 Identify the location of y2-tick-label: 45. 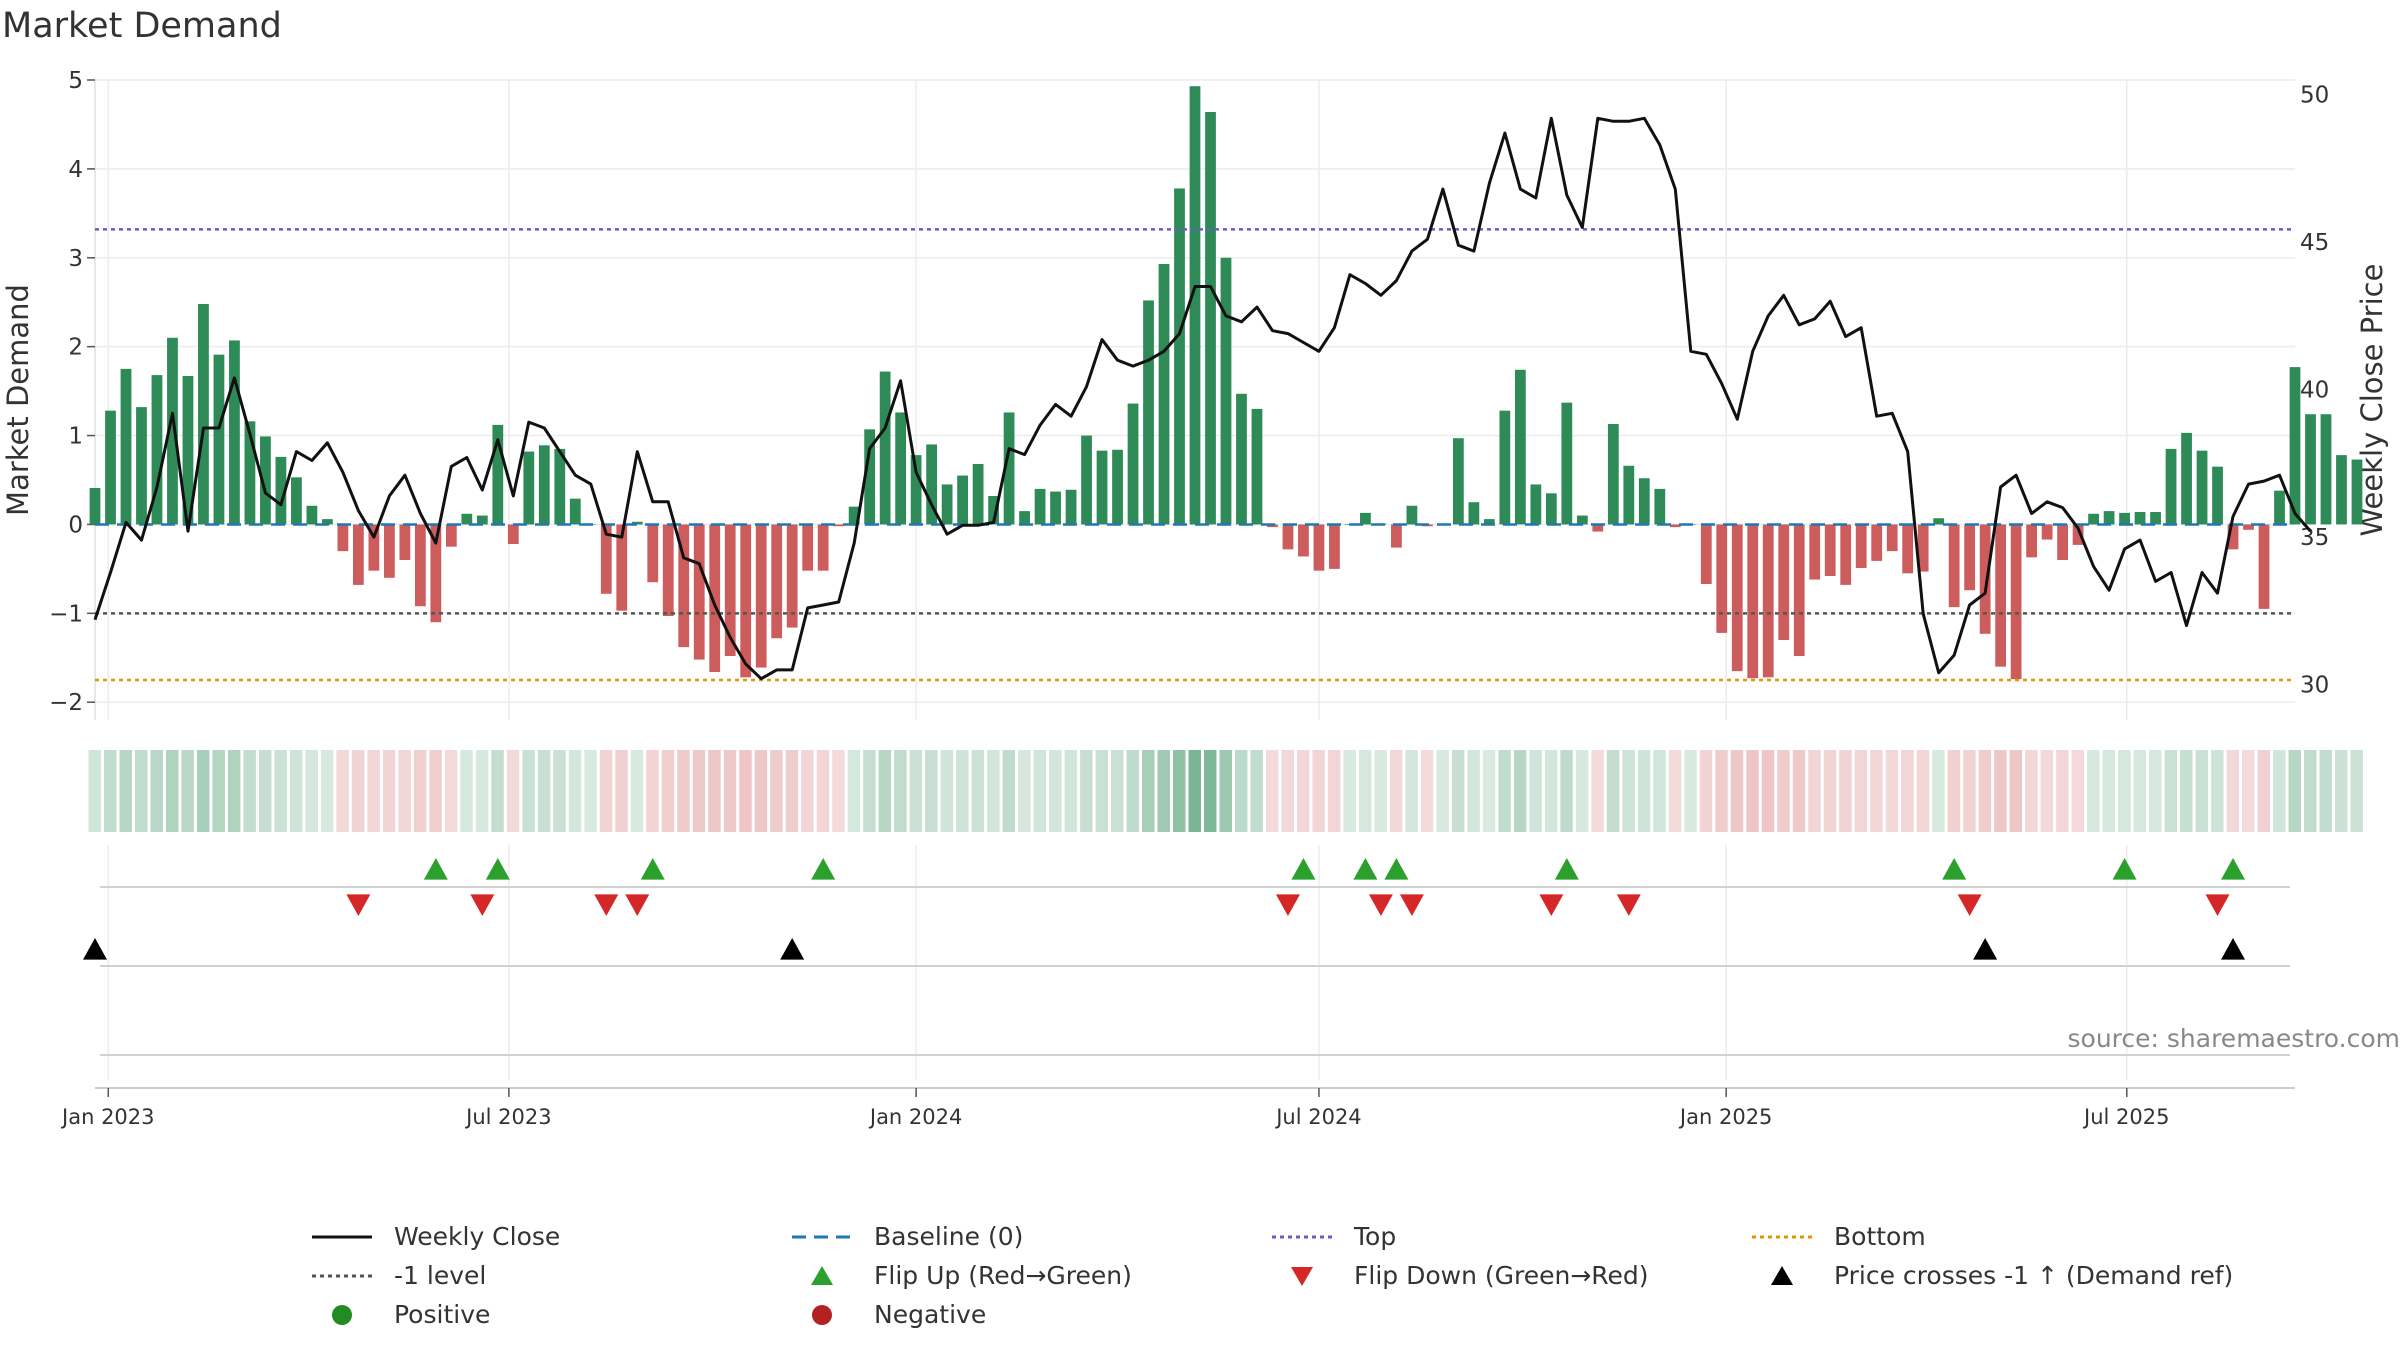
(2314, 243).